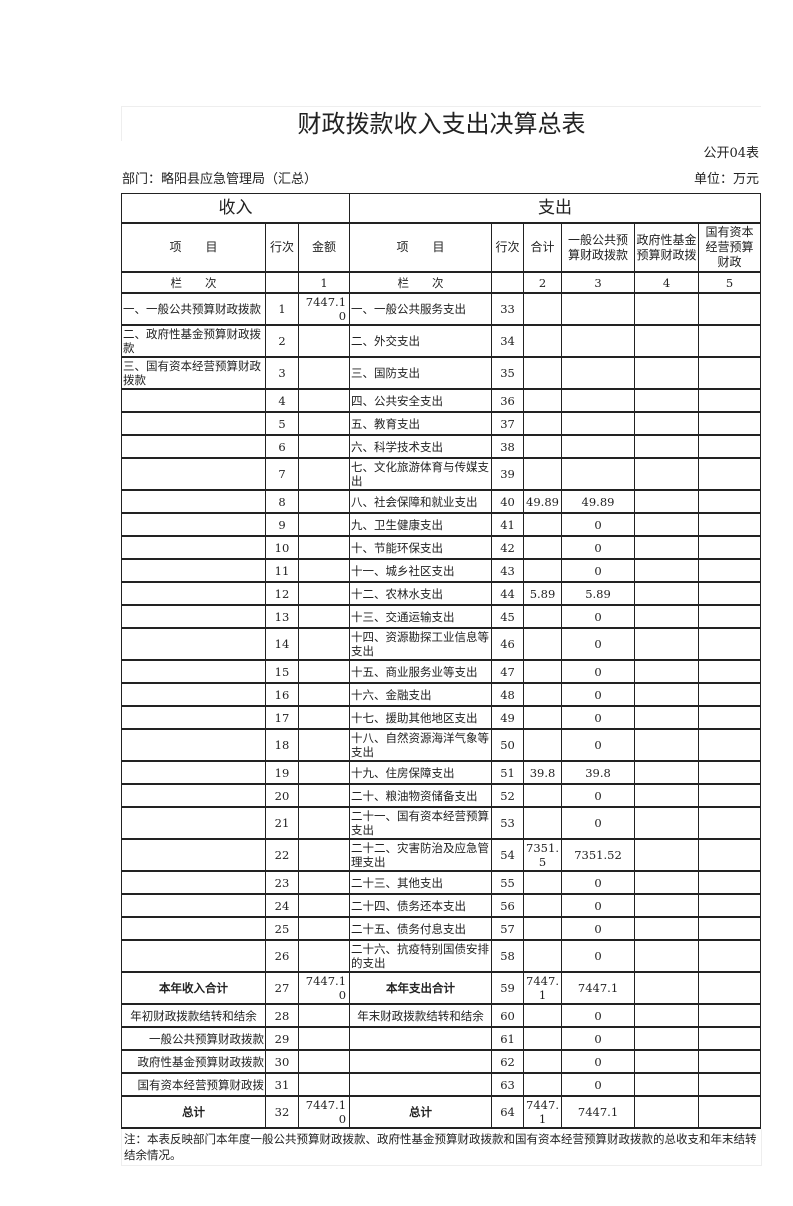  I want to click on table-row: 二、政府性基金预算财政拨款 2 二、外交支出 34, so click(441, 341).